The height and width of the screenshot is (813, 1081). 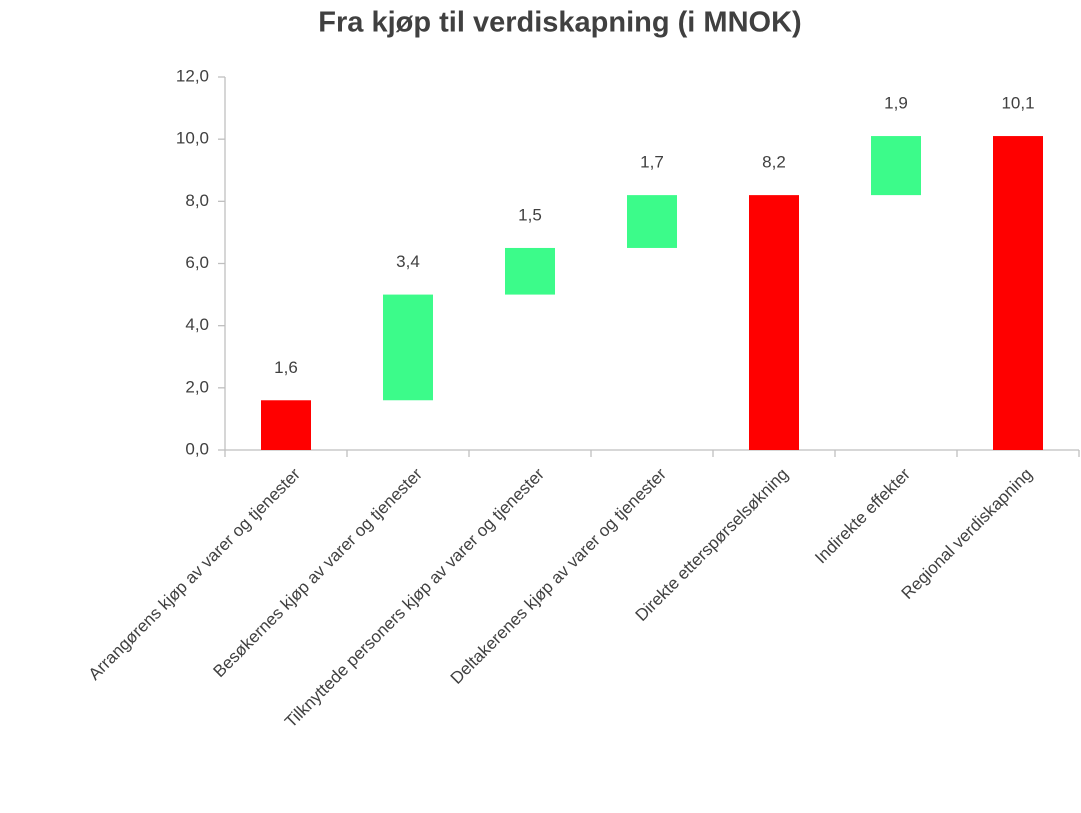 What do you see at coordinates (197, 262) in the screenshot?
I see `y-tick-label: 6,0` at bounding box center [197, 262].